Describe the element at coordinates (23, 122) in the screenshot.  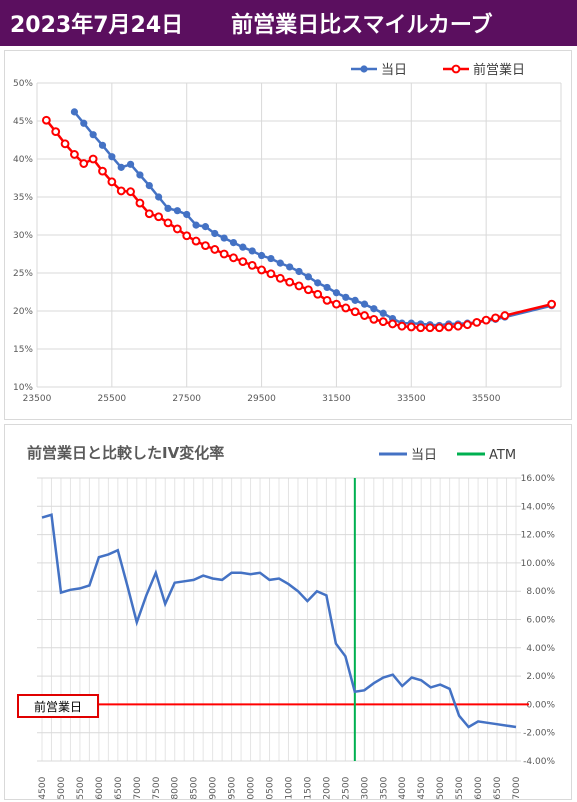
I see `y-tick-label: 45%` at that location.